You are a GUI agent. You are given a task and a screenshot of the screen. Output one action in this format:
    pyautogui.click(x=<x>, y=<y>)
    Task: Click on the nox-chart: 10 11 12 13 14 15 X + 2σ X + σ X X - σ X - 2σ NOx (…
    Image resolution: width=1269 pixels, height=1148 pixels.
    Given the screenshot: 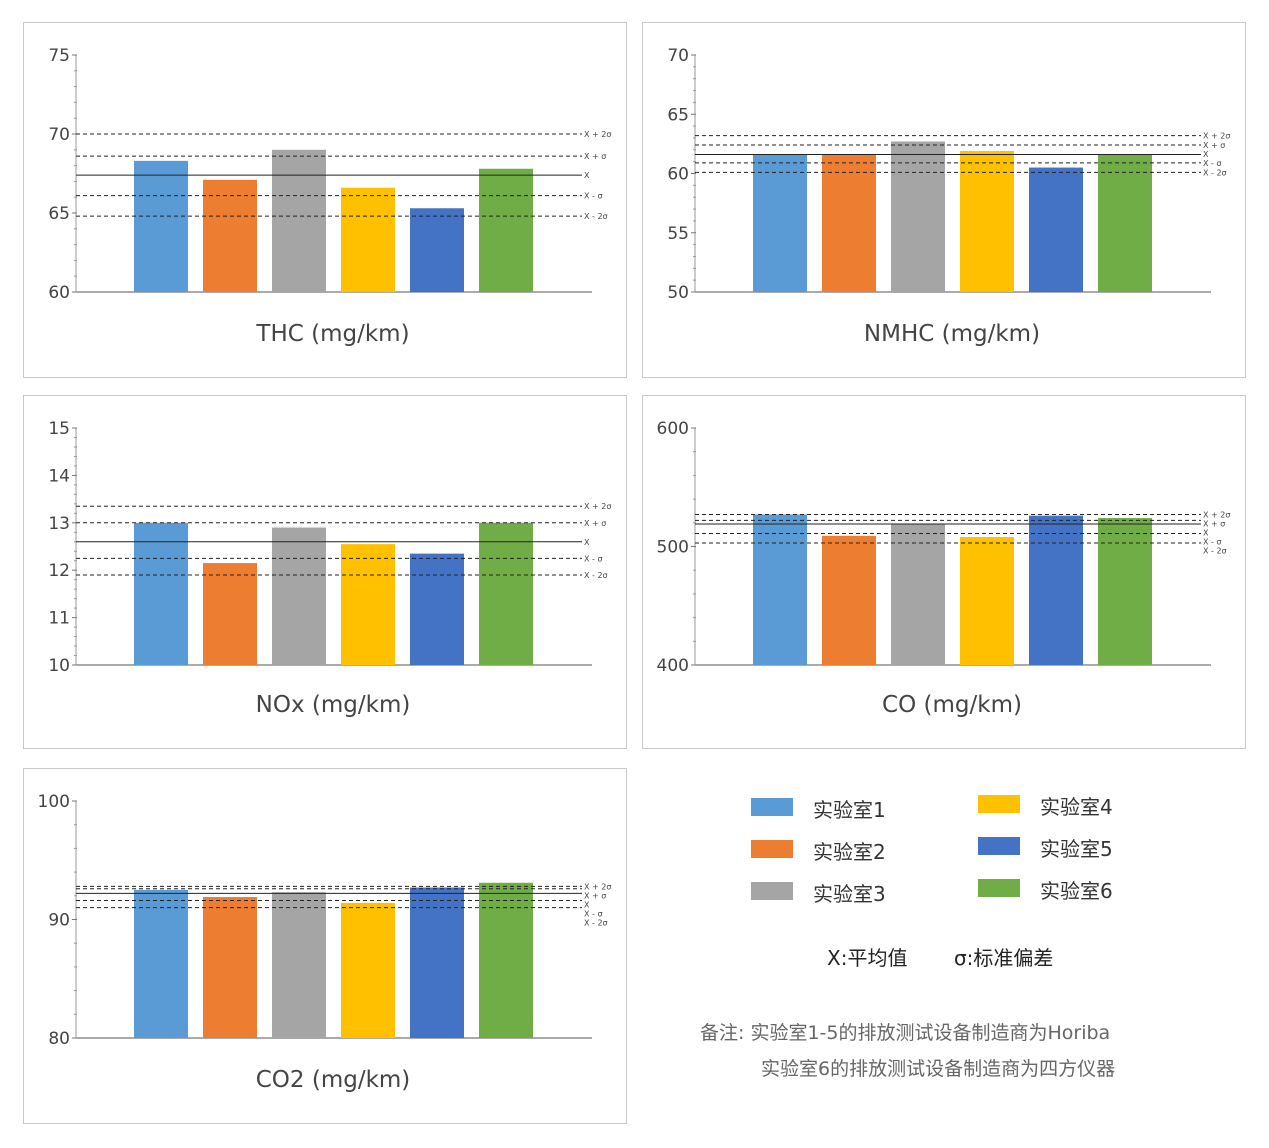 What is the action you would take?
    pyautogui.click(x=329, y=568)
    